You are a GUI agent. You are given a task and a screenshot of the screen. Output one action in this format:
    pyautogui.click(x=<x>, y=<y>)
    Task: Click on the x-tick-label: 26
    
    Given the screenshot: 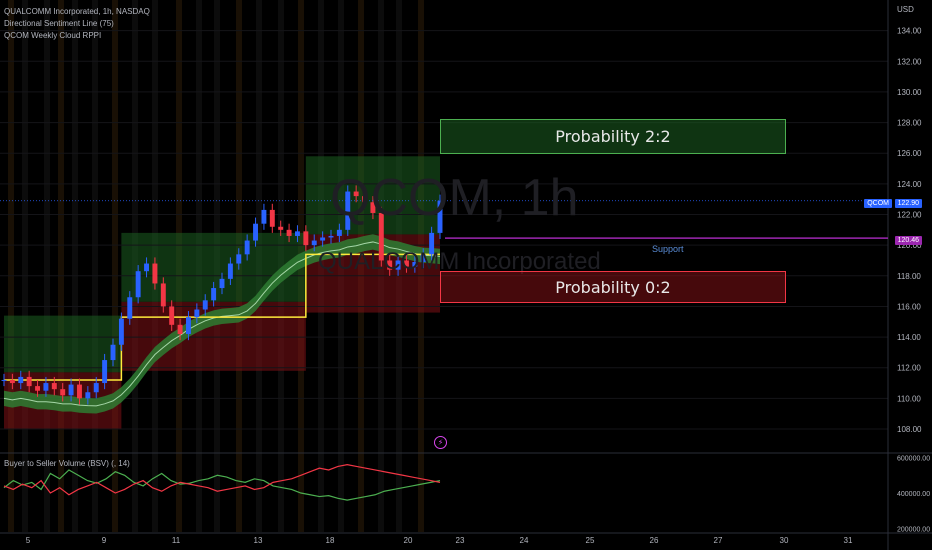 What is the action you would take?
    pyautogui.click(x=654, y=540)
    